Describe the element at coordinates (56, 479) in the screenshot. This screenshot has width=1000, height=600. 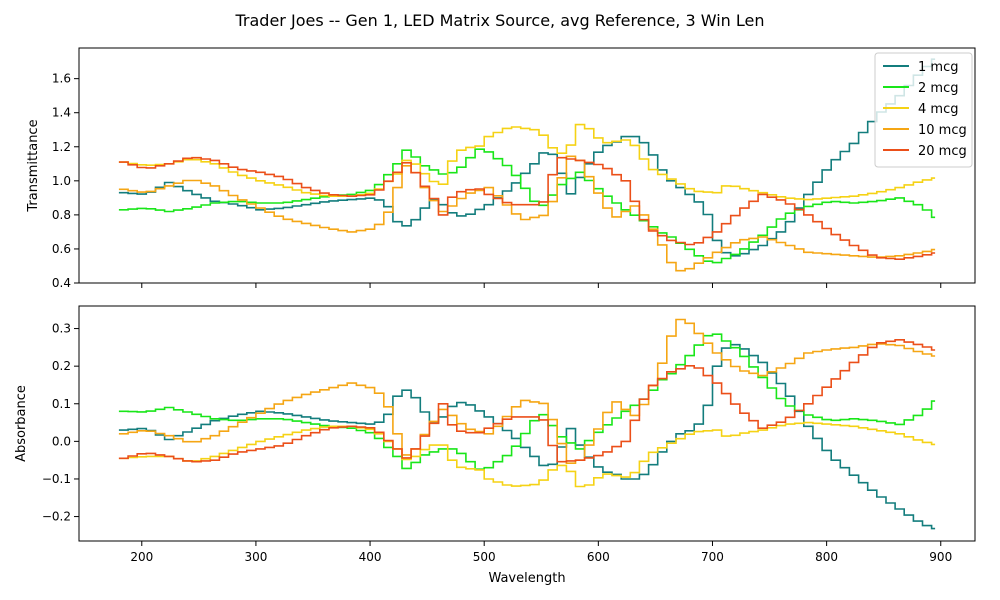
I see `y-tick-label-absorbance-1: −0.1` at that location.